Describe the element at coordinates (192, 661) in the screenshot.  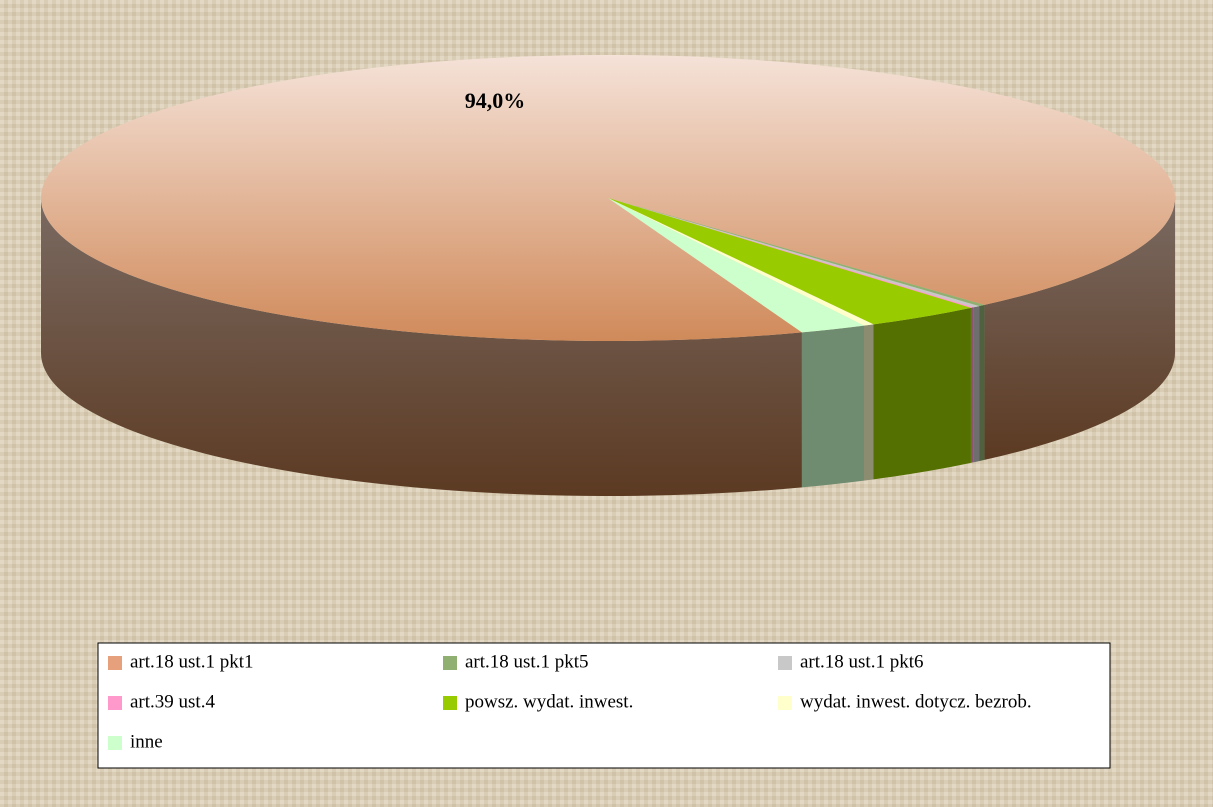
I see `legend-label: art.18 ust.1 pkt1` at that location.